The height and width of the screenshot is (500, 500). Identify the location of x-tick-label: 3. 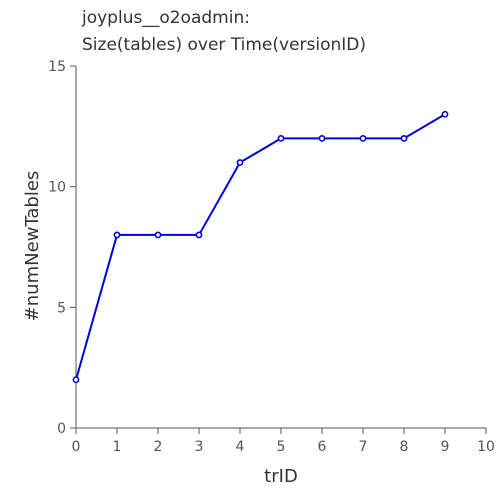
(199, 447).